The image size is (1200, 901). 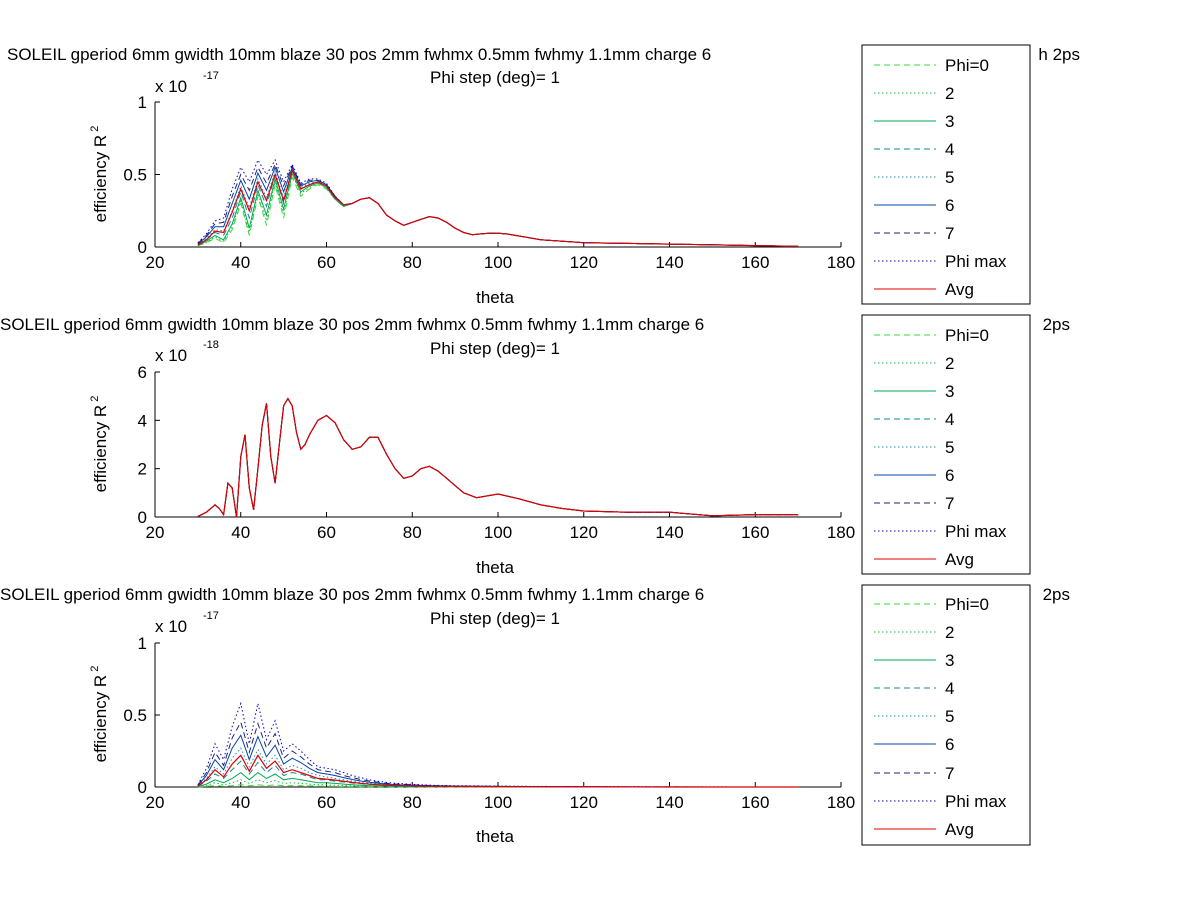 I want to click on subplot-1-exponent-power: -17, so click(x=211, y=76).